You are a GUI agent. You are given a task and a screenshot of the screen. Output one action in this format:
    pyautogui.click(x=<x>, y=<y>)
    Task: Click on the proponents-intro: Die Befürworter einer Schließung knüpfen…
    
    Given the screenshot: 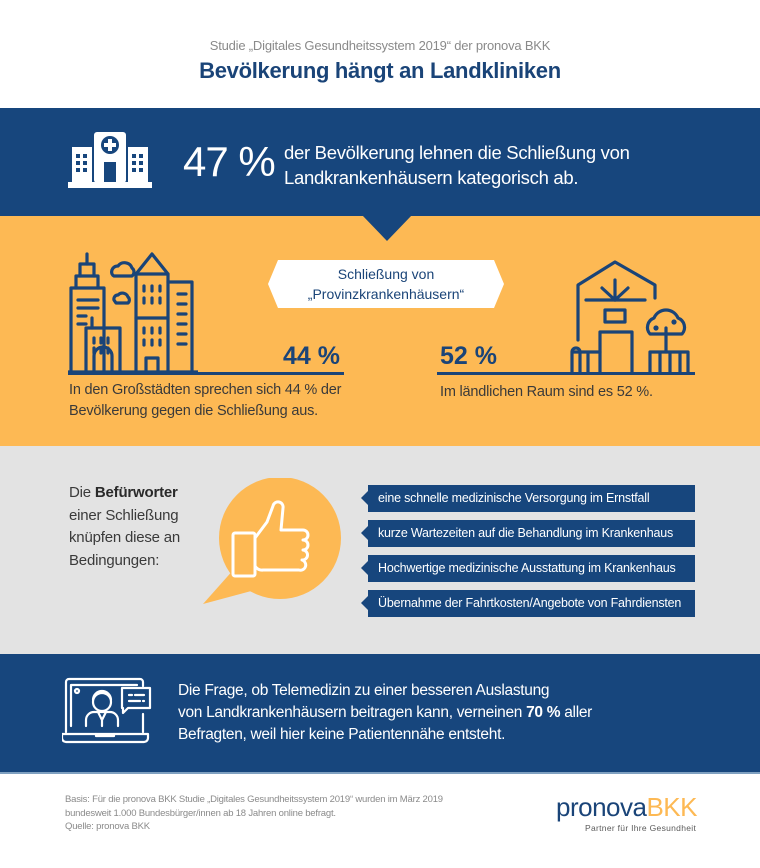 What is the action you would take?
    pyautogui.click(x=124, y=527)
    